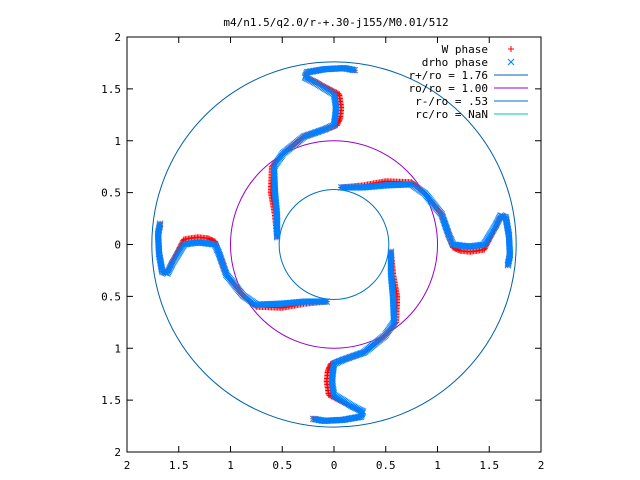 The image size is (640, 480). What do you see at coordinates (111, 245) in the screenshot?
I see `y-tick-labels: 2 1.5 1 0.5 0 0.5 1 1.5 2` at bounding box center [111, 245].